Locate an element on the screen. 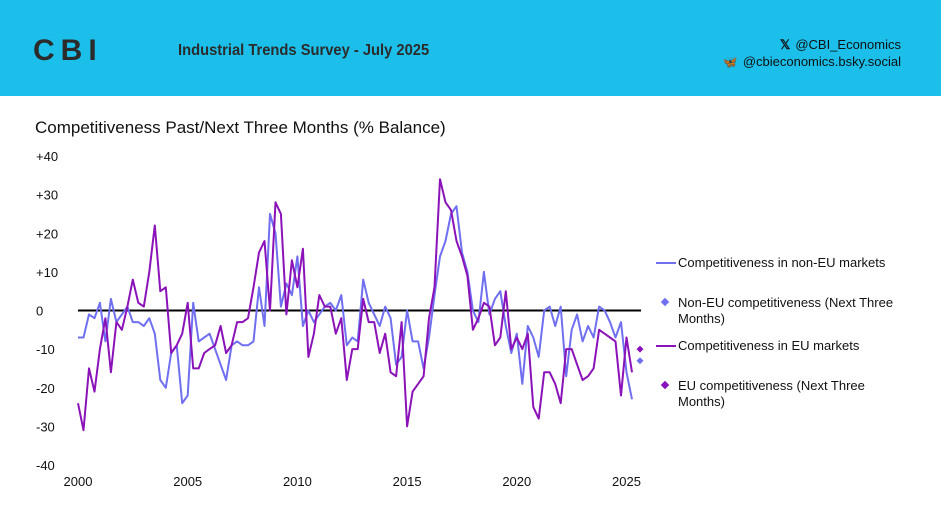 The image size is (941, 528). y-tick-label: +30 is located at coordinates (47, 195).